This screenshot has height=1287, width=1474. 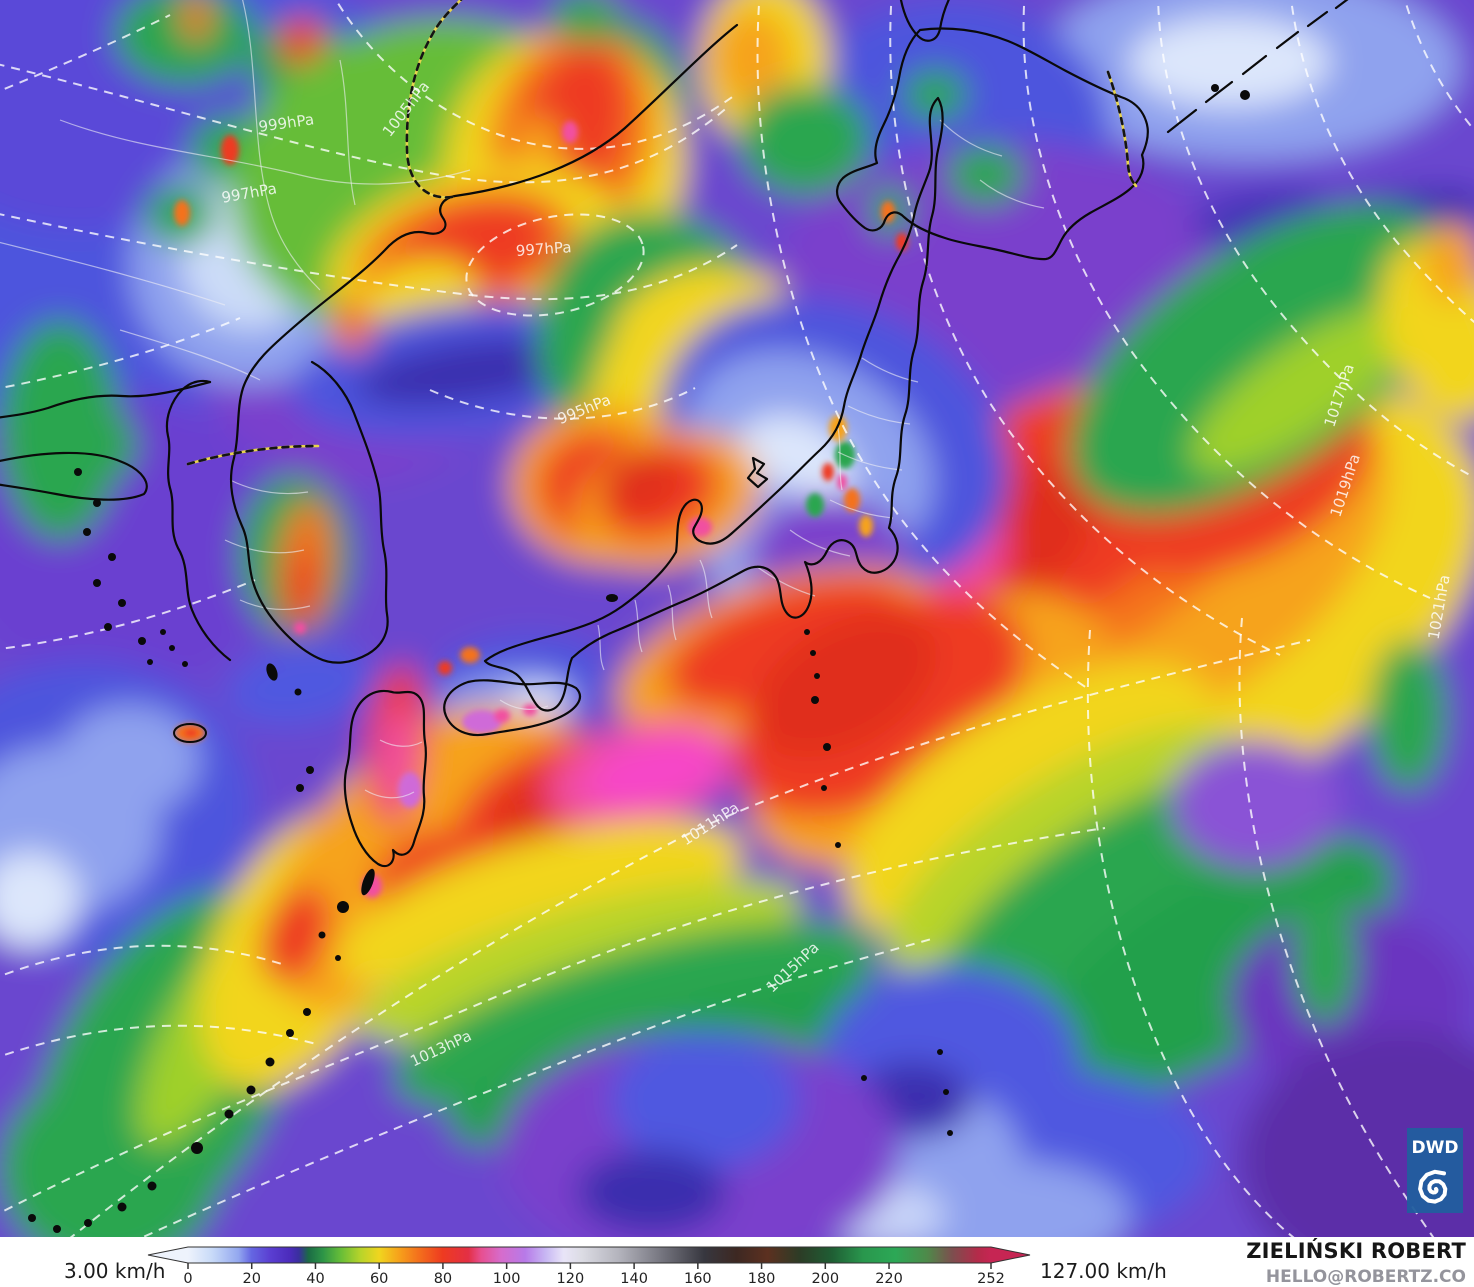 I want to click on legend-ticks: 0 20 40 60 80 100 120 140 160 180 200 220 252, so click(x=594, y=1275).